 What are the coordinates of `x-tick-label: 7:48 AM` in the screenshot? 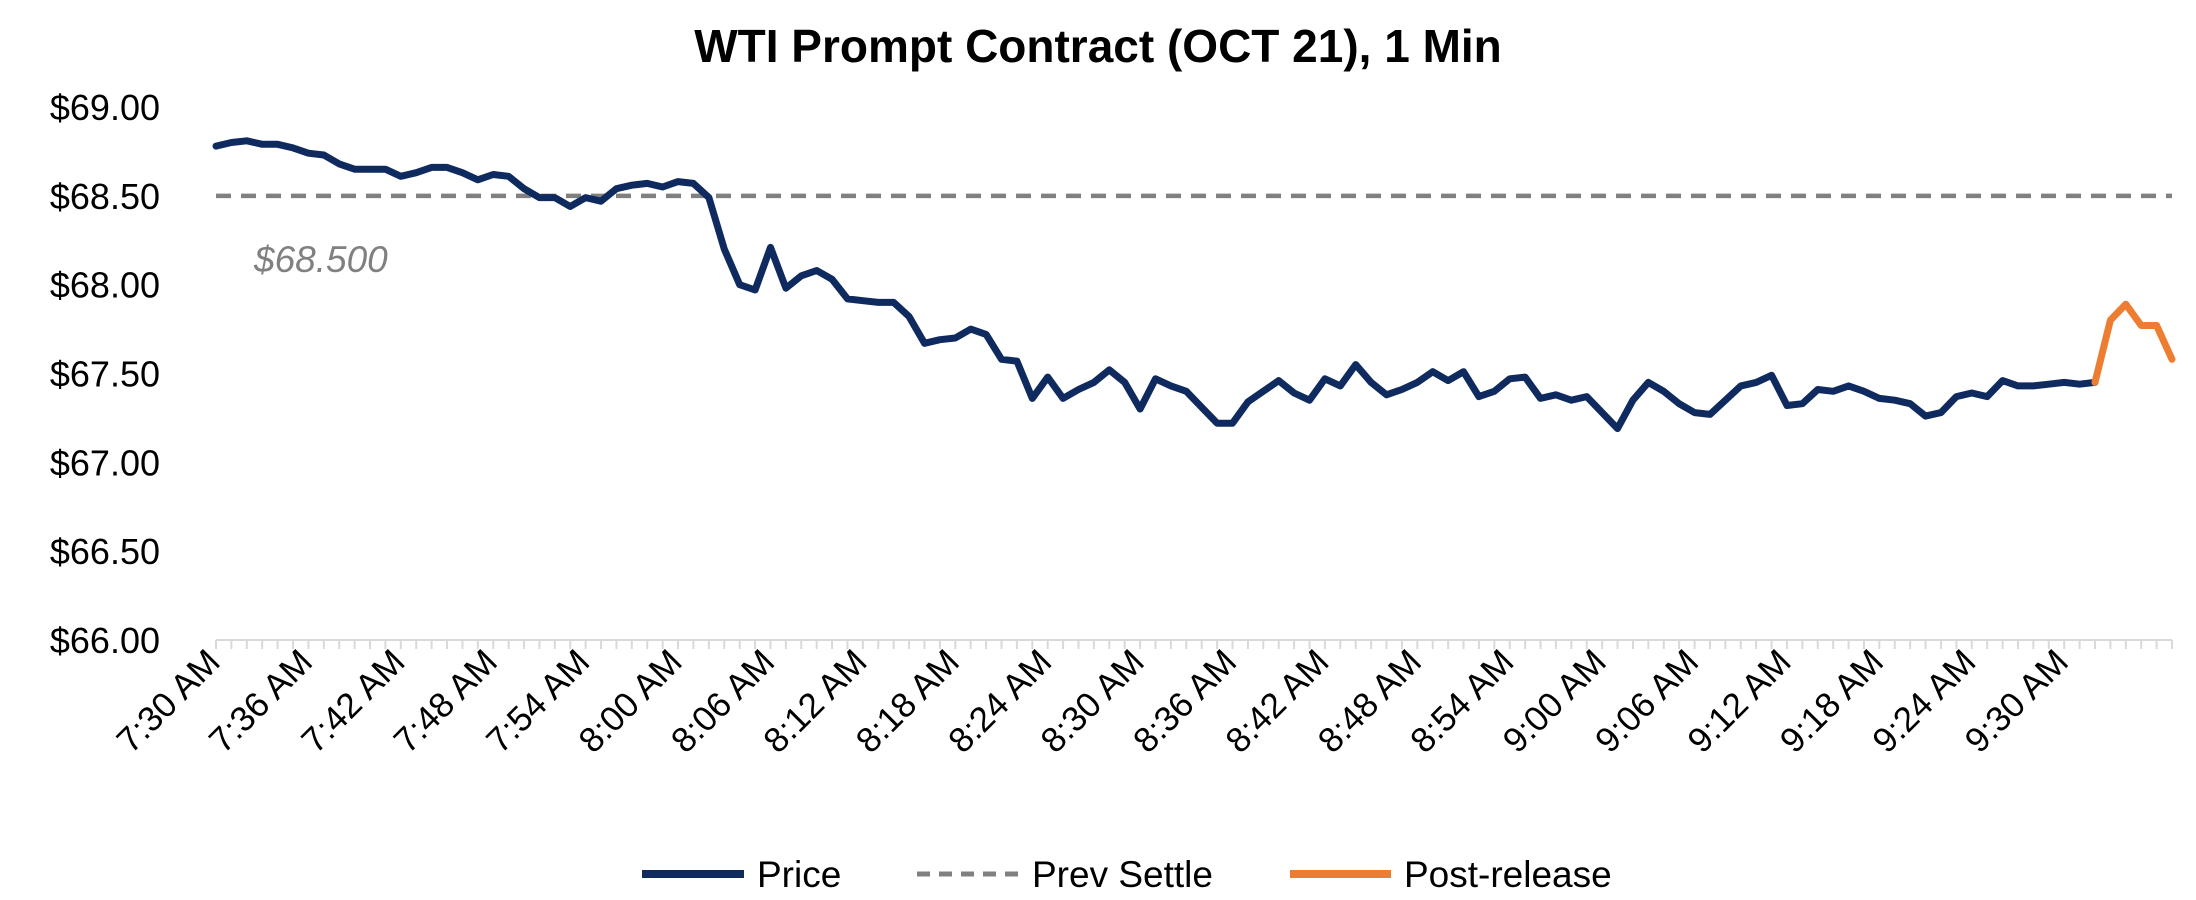 It's located at (446, 701).